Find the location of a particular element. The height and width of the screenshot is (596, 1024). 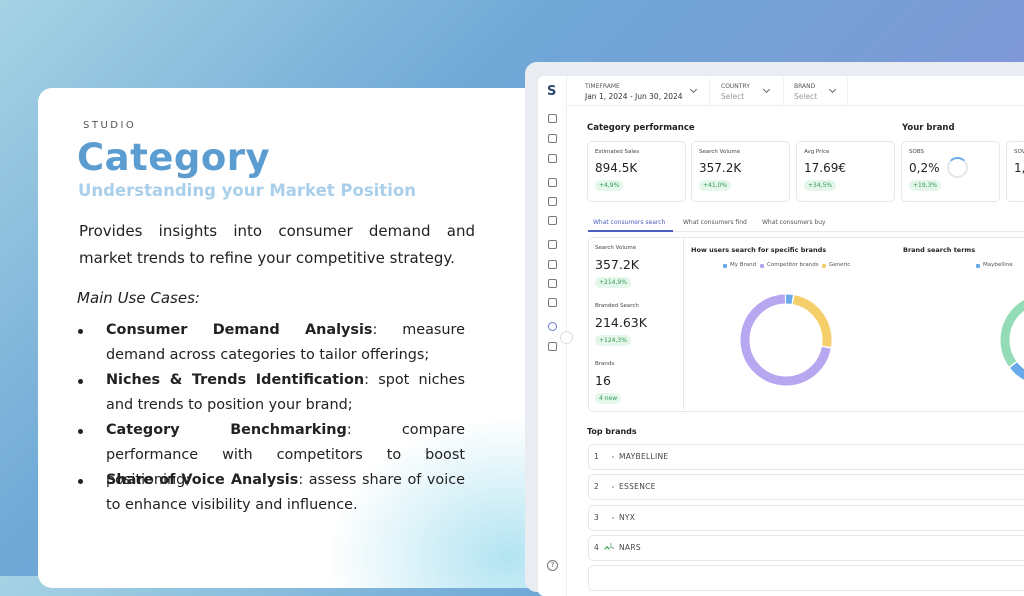

brand-rank: 2 is located at coordinates (596, 487).